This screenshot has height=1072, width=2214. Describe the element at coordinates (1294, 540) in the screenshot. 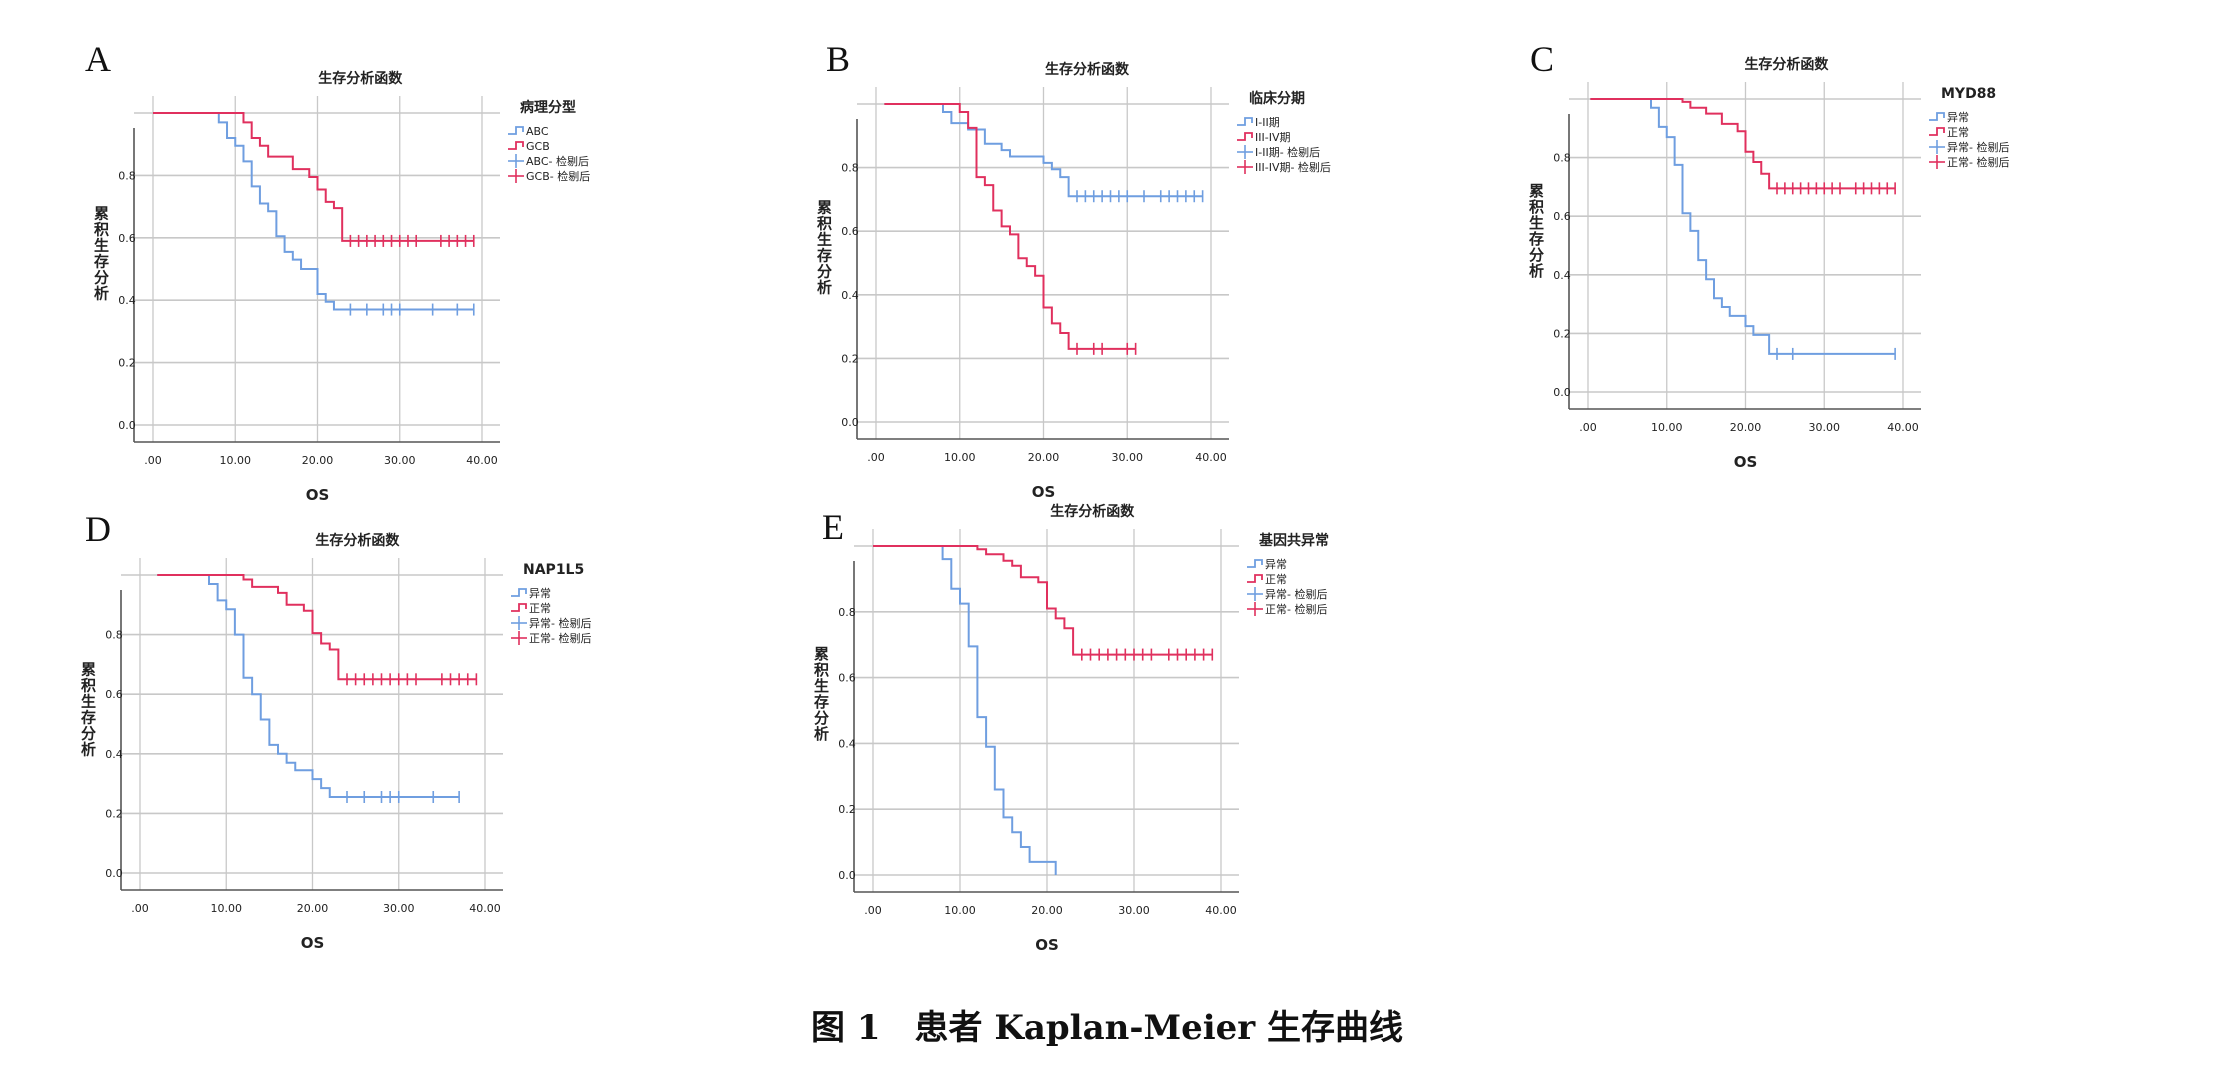

I see `legend-title: 基因共异常` at that location.